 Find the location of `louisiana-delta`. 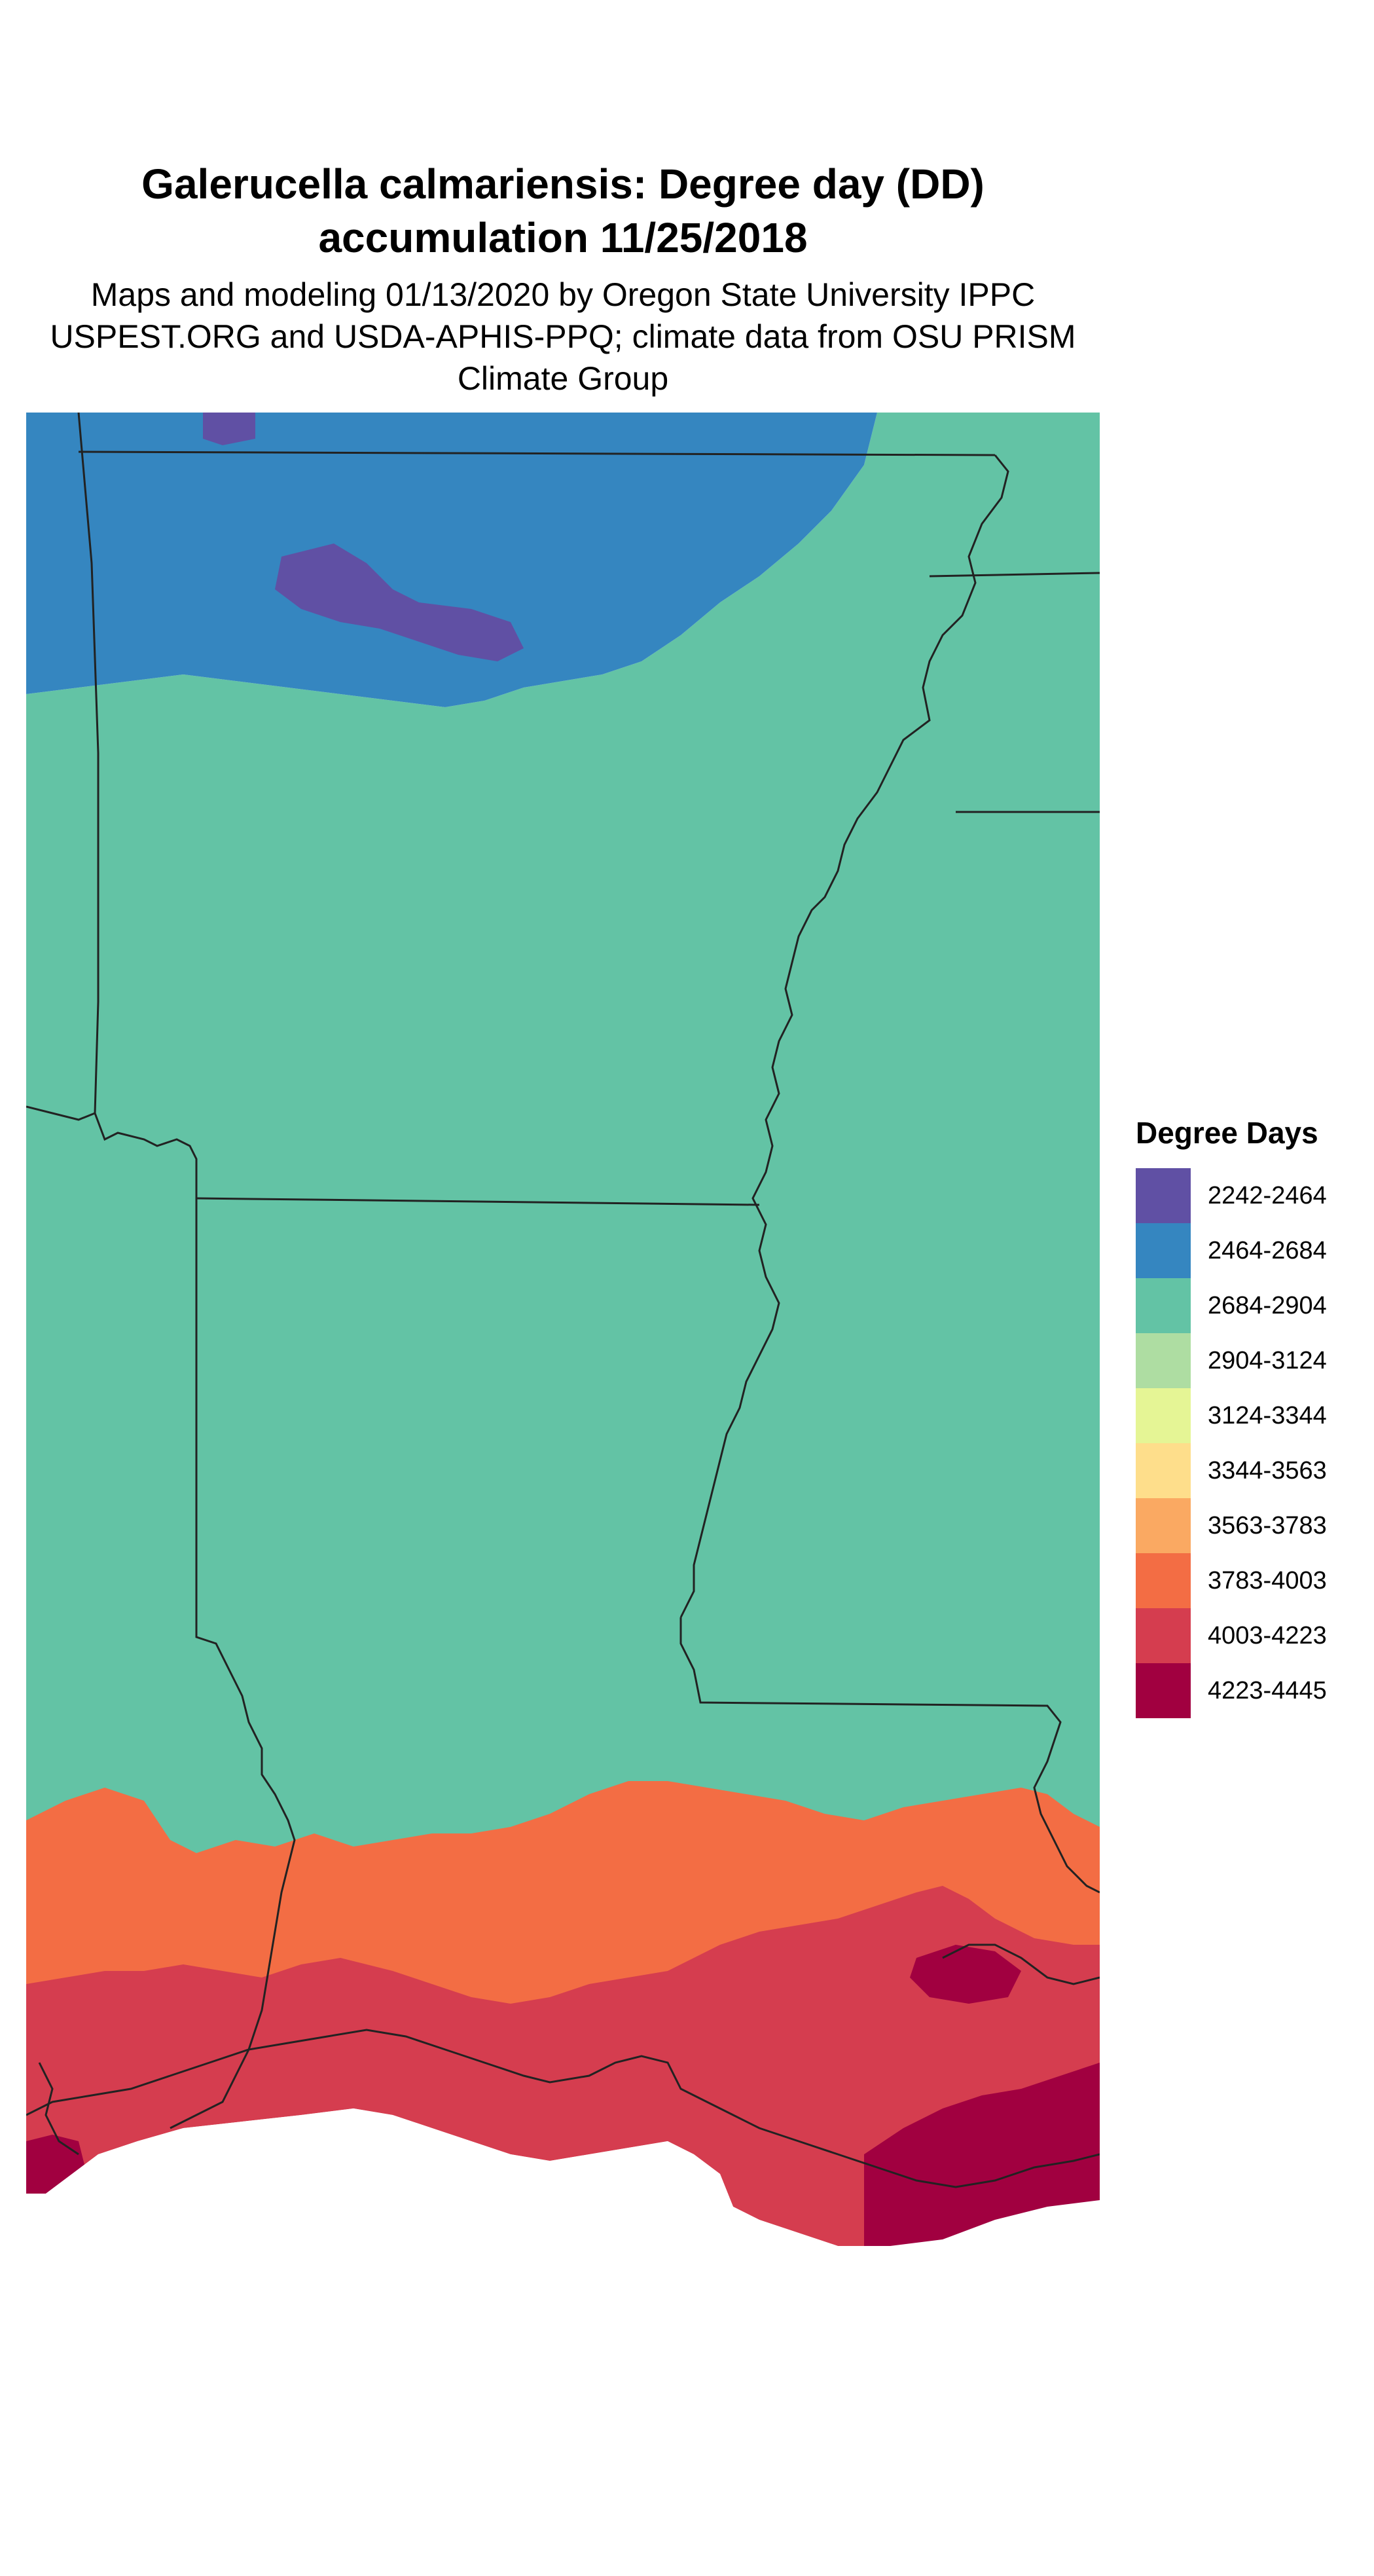

louisiana-delta is located at coordinates (1021, 1964).